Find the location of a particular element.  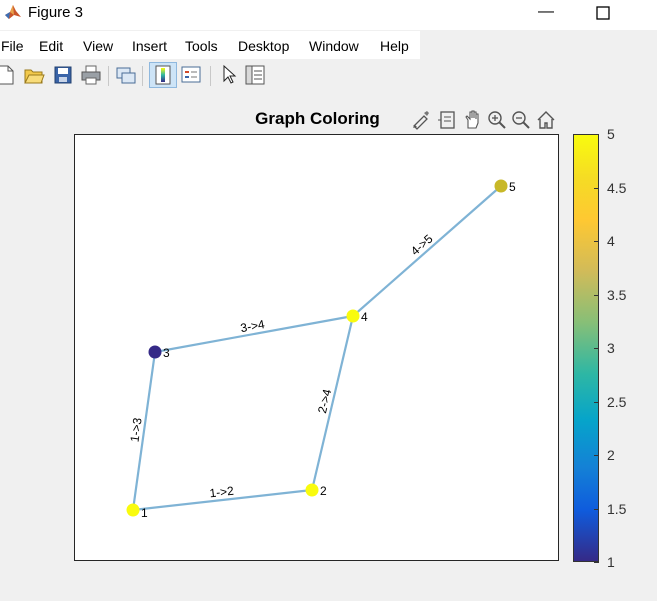

menu-insert: Insert is located at coordinates (150, 46).